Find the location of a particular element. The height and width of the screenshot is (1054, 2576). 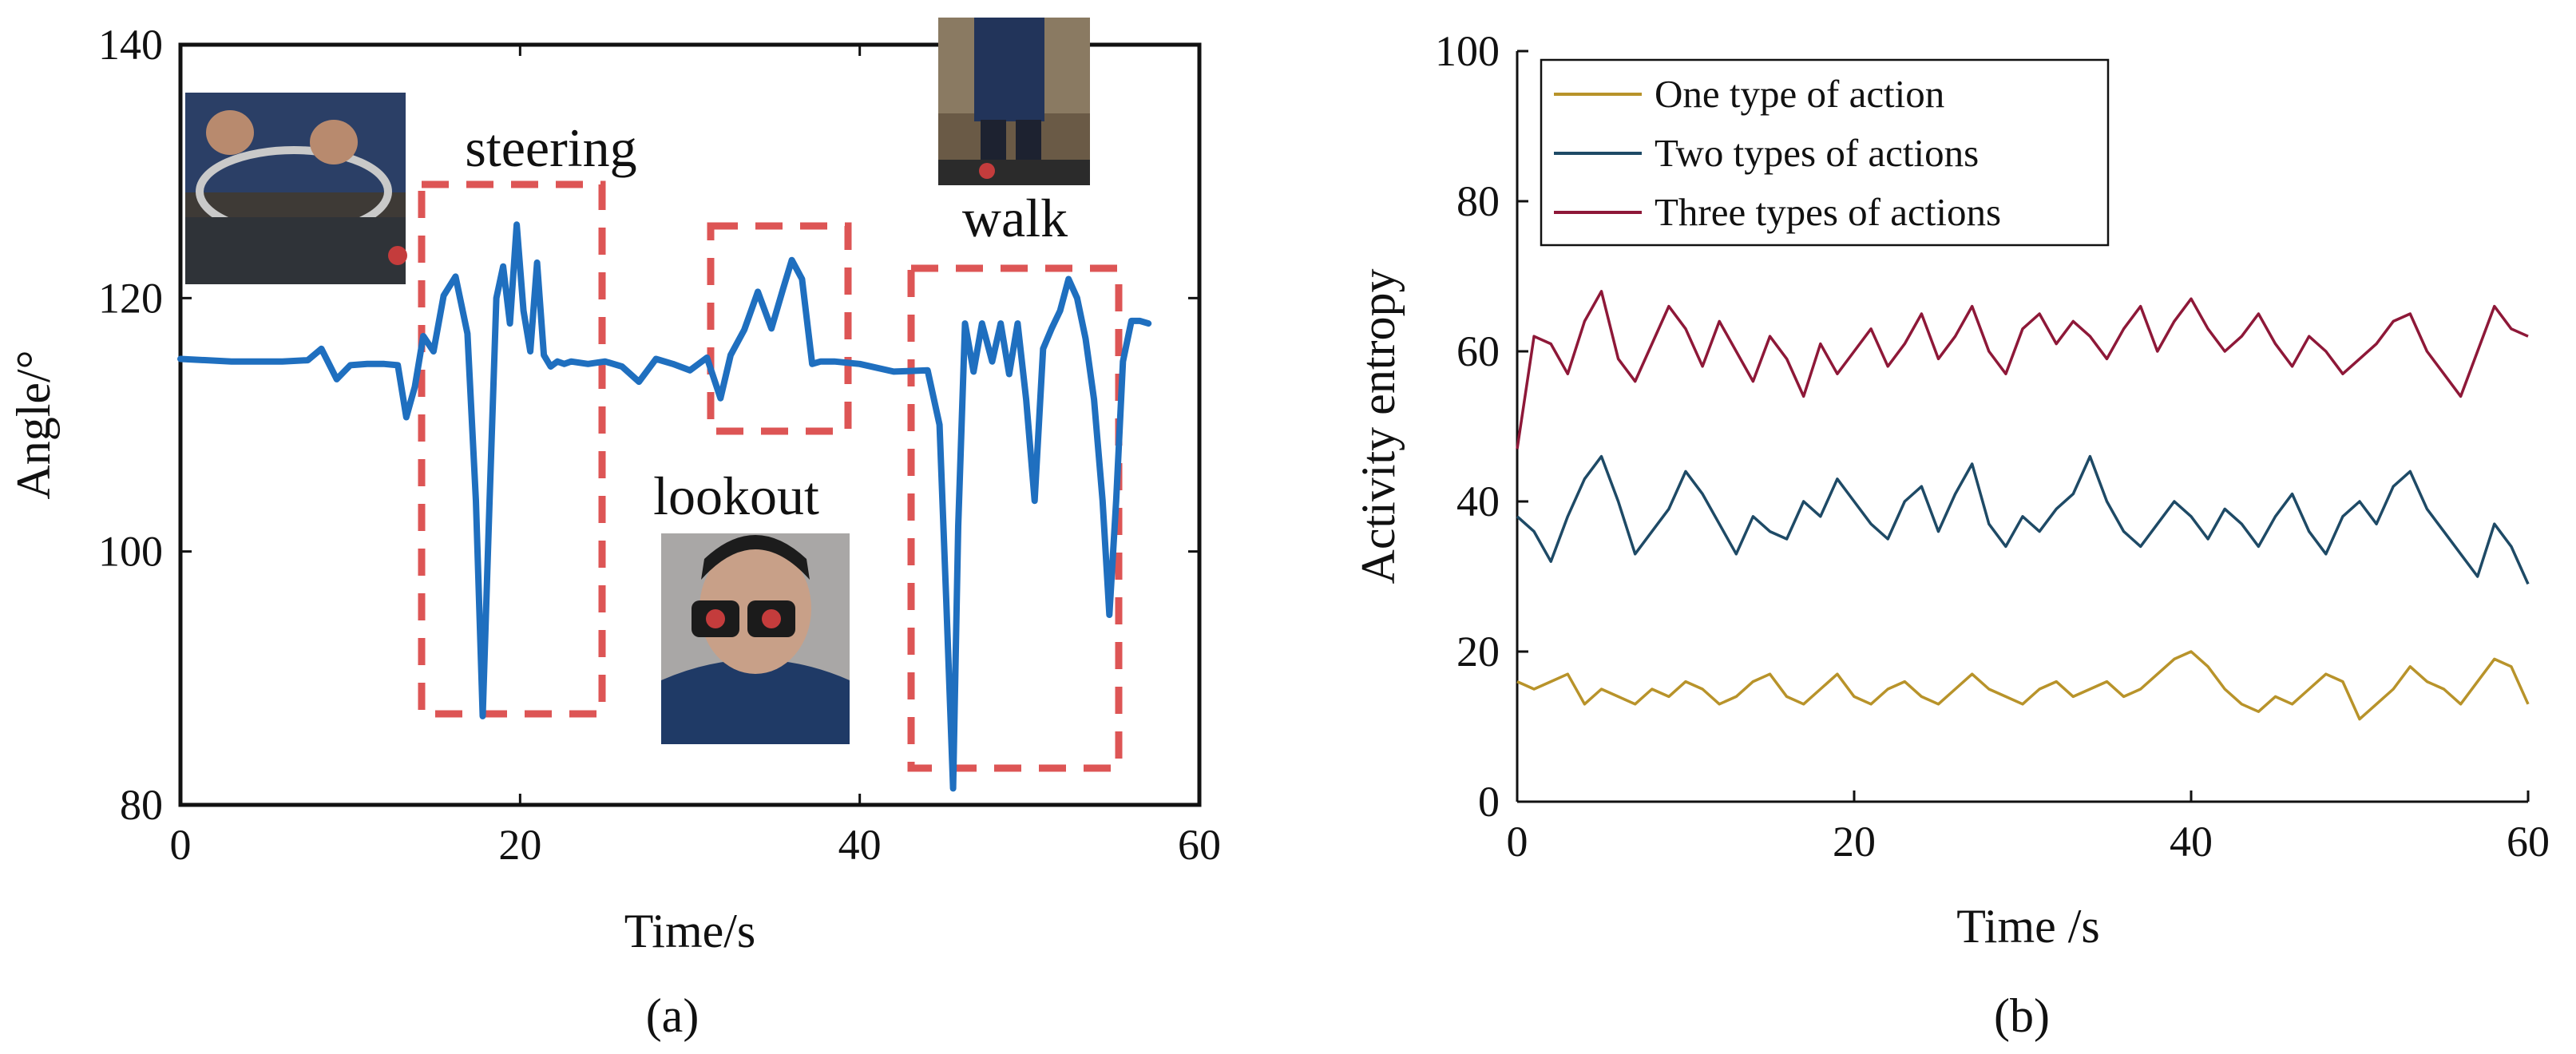

lookout-dashed-box is located at coordinates (779, 328).